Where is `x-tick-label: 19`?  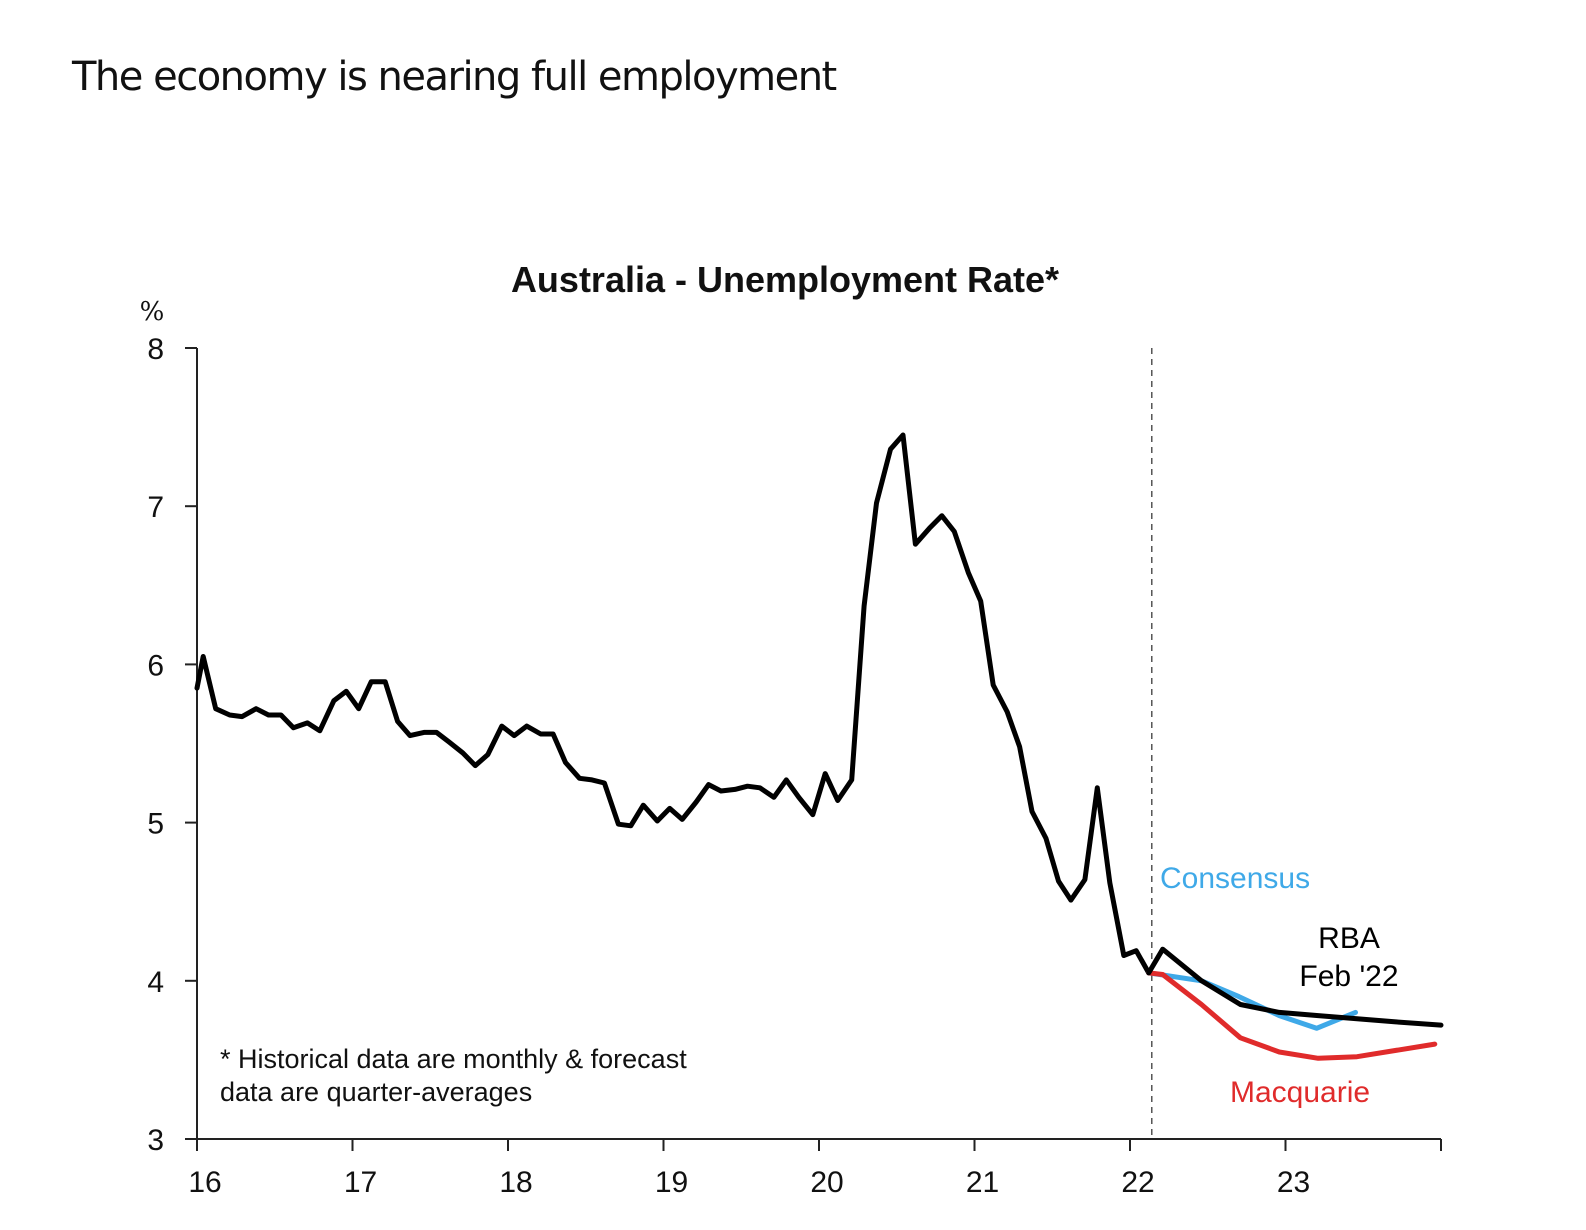
x-tick-label: 19 is located at coordinates (671, 1182).